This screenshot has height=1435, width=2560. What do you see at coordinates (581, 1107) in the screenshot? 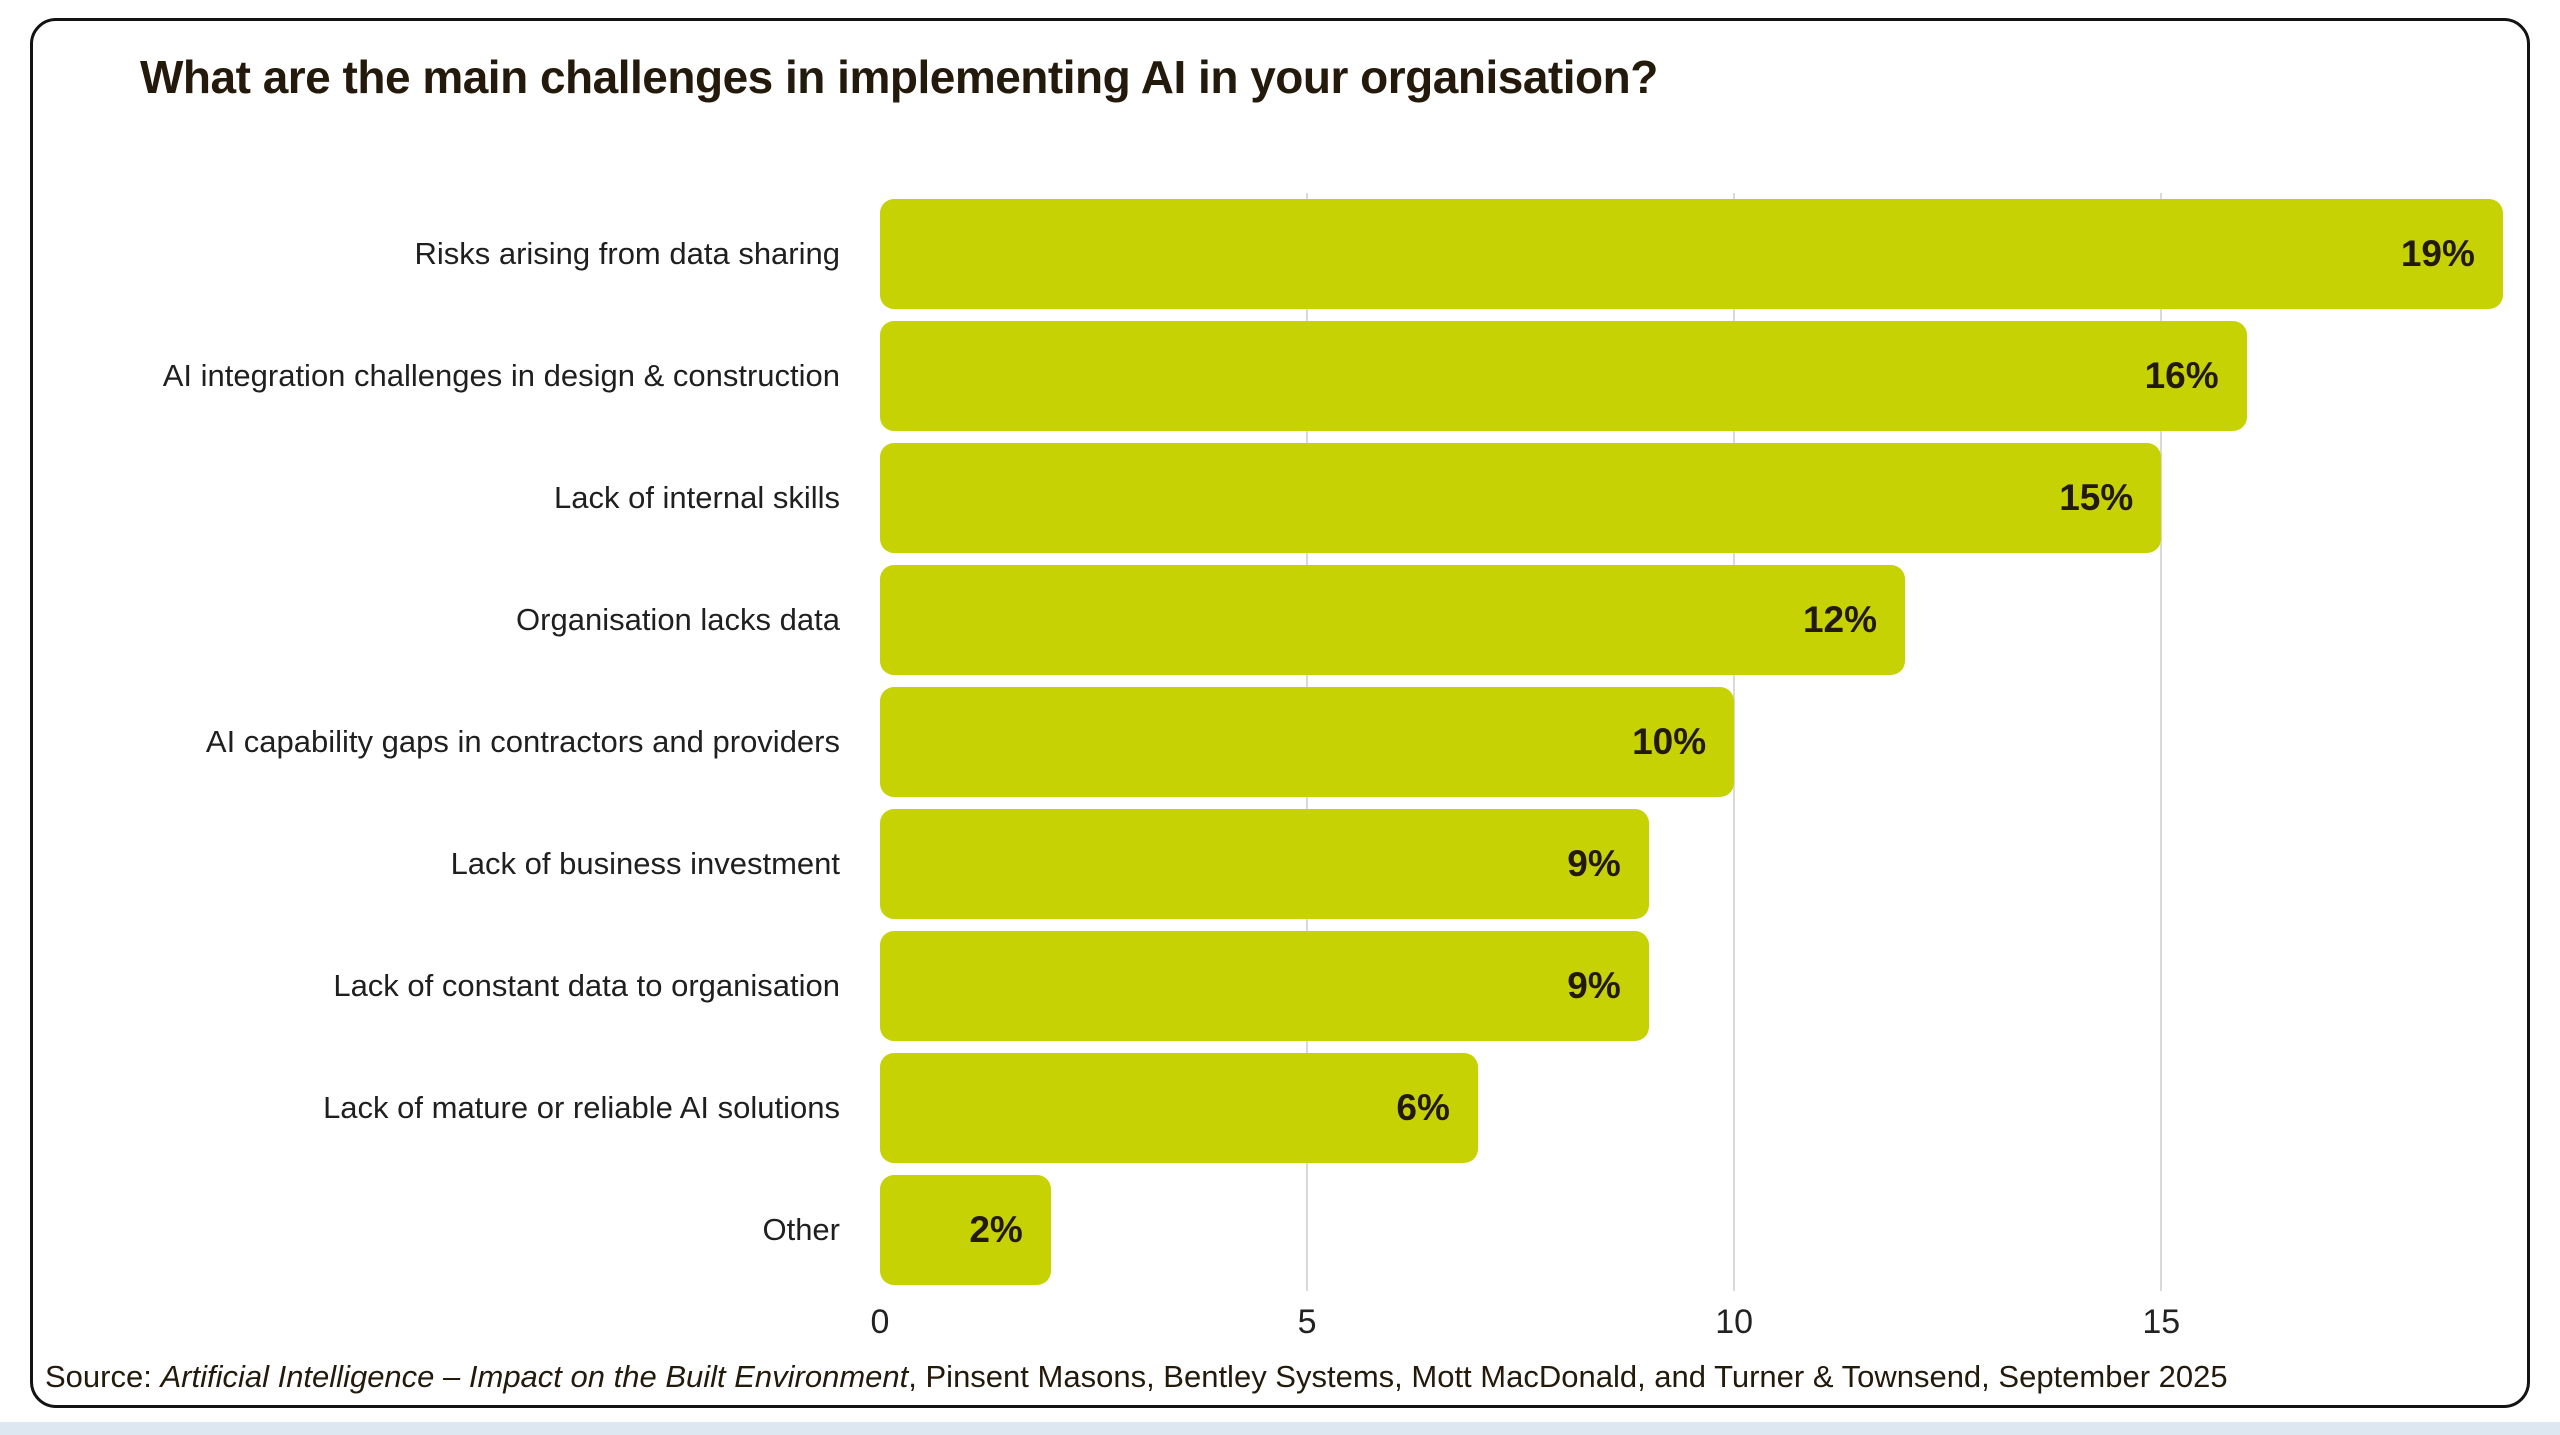
I see `category-label: Lack of mature or reliable AI solutions` at bounding box center [581, 1107].